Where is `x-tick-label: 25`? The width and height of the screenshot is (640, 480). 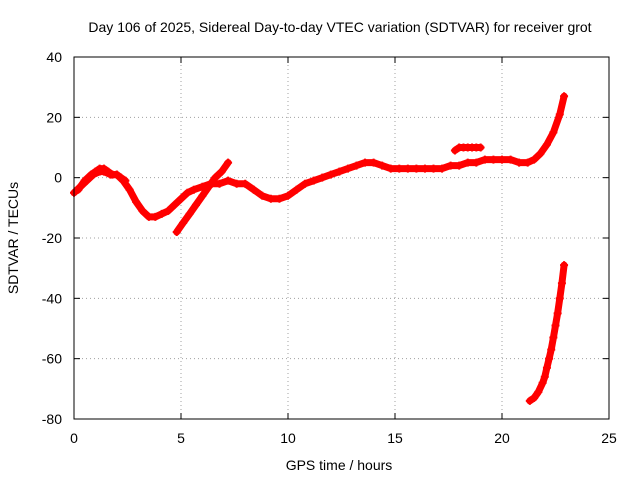 x-tick-label: 25 is located at coordinates (609, 438).